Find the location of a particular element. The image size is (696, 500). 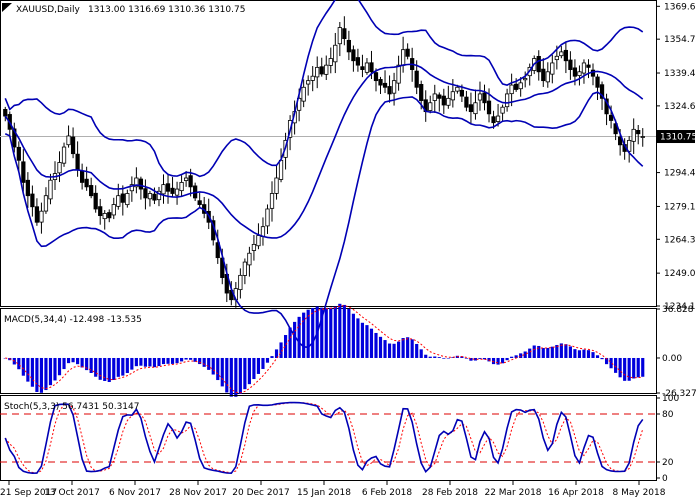

x-tick-label: 6 Feb 2018 is located at coordinates (387, 493).